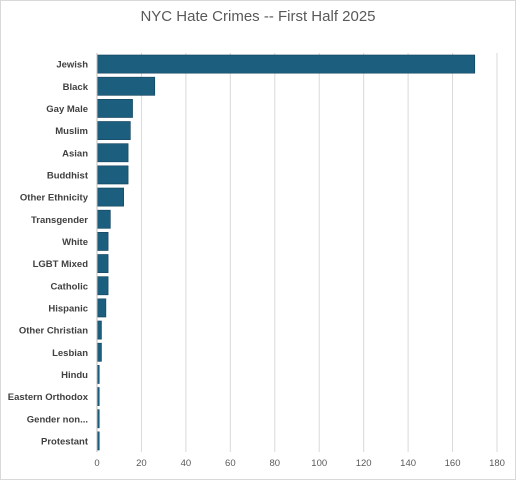 The width and height of the screenshot is (516, 480). What do you see at coordinates (54, 198) in the screenshot?
I see `category-label: Other Ethnicity` at bounding box center [54, 198].